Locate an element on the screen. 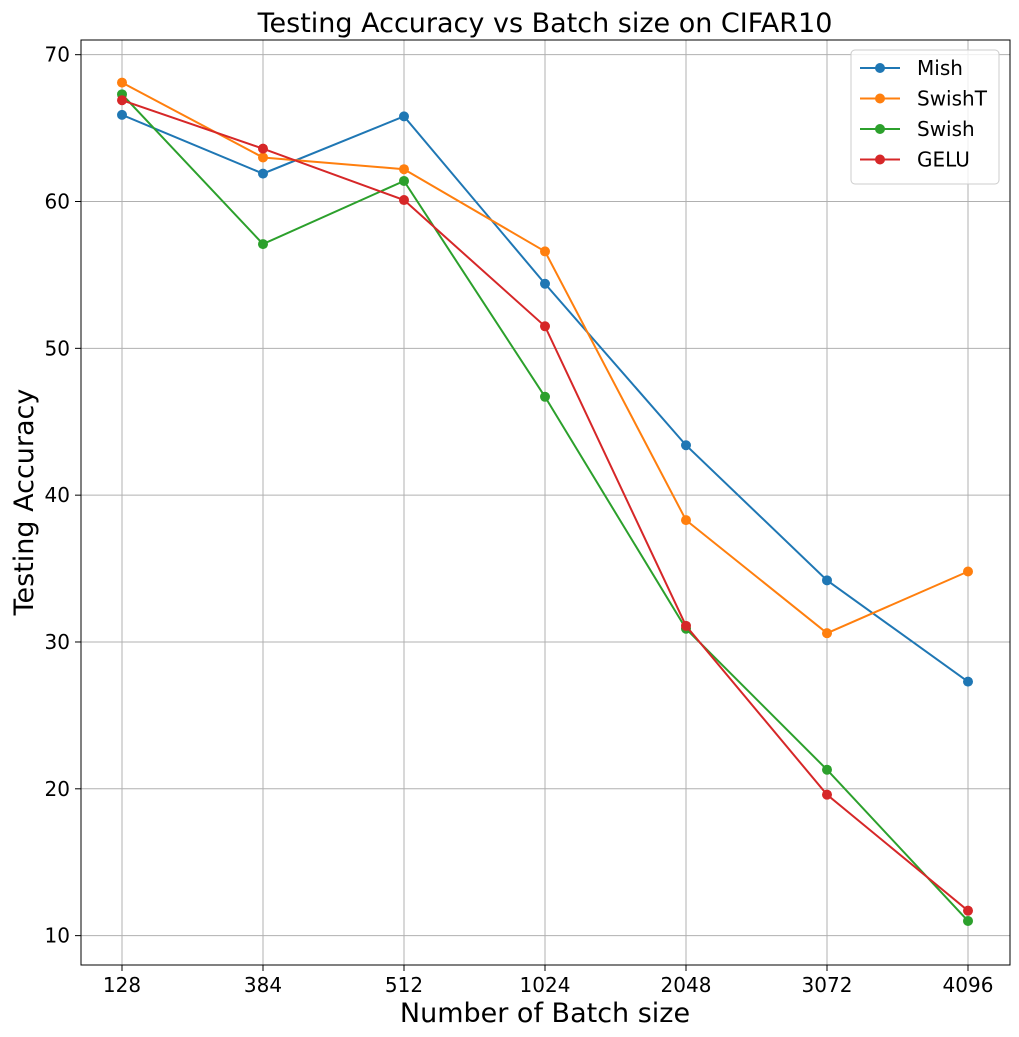  x-axis-label: Number of Batch size is located at coordinates (545, 1013).